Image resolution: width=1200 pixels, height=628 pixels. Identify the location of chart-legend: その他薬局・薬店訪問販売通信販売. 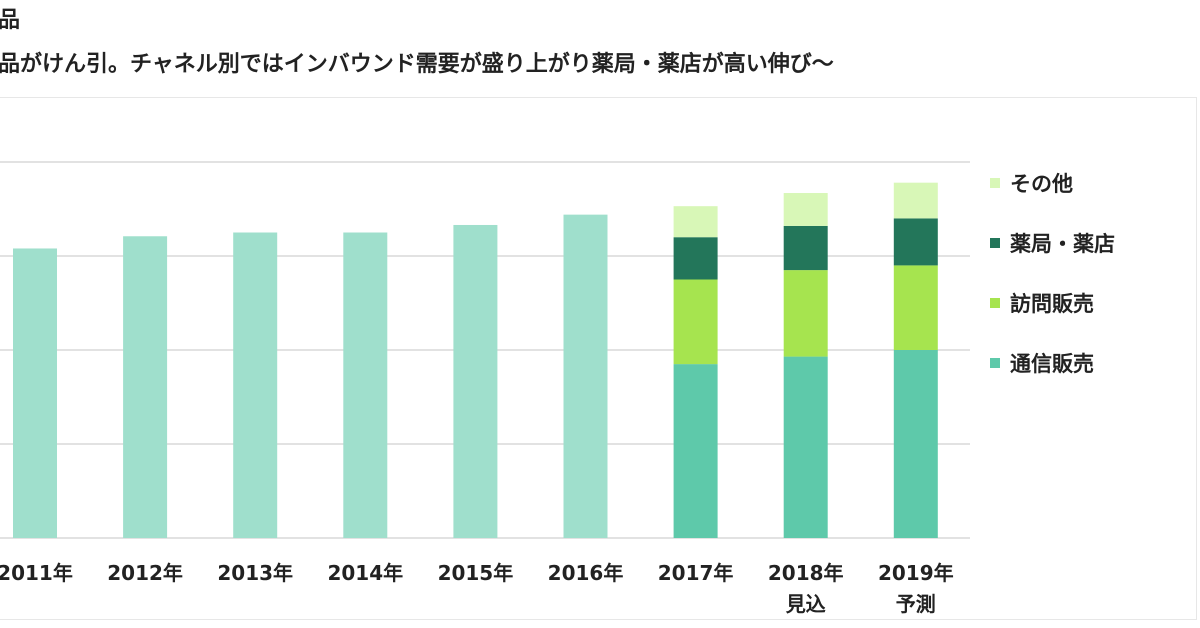
(1052, 290).